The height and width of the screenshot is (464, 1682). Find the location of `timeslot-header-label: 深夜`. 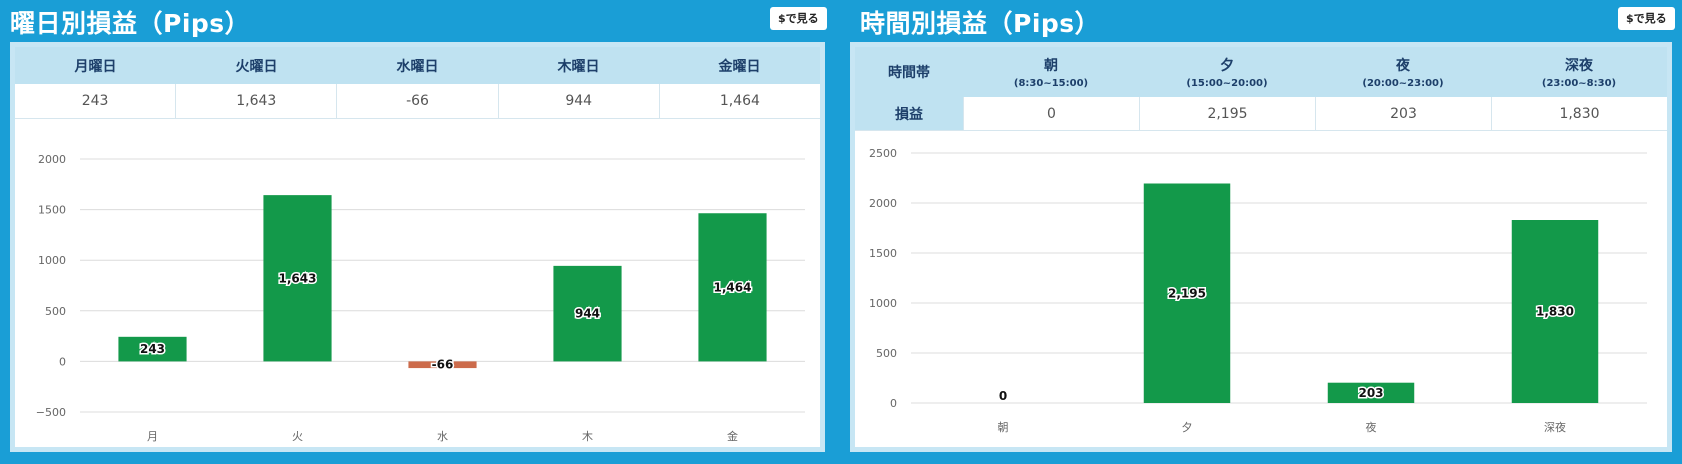

timeslot-header-label: 深夜 is located at coordinates (1579, 66).